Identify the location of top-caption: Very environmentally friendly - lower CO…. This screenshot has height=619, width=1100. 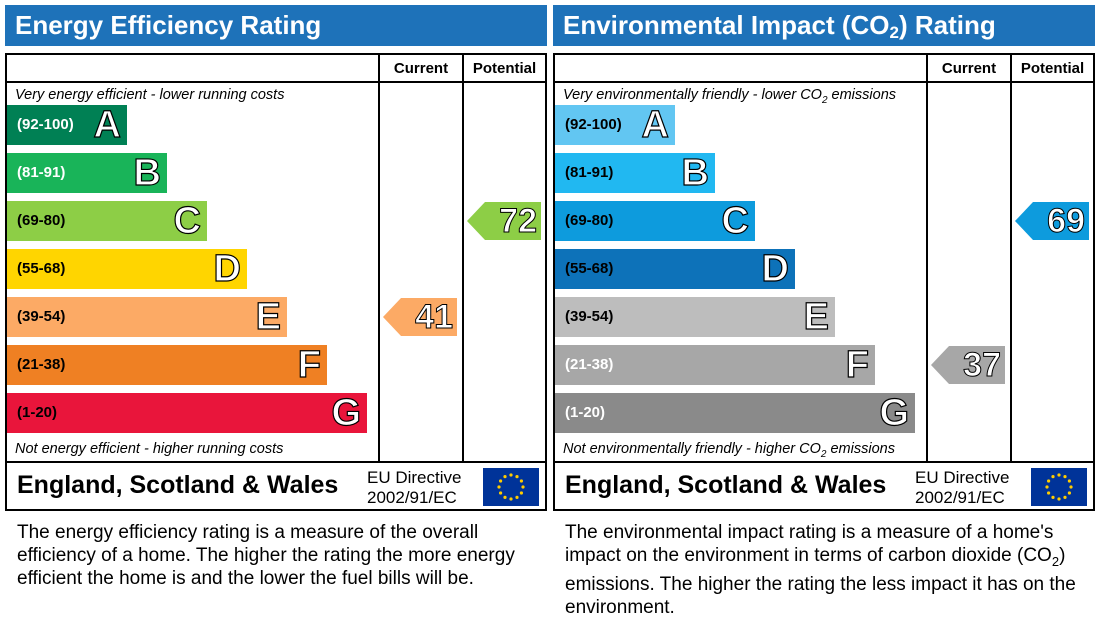
(729, 96).